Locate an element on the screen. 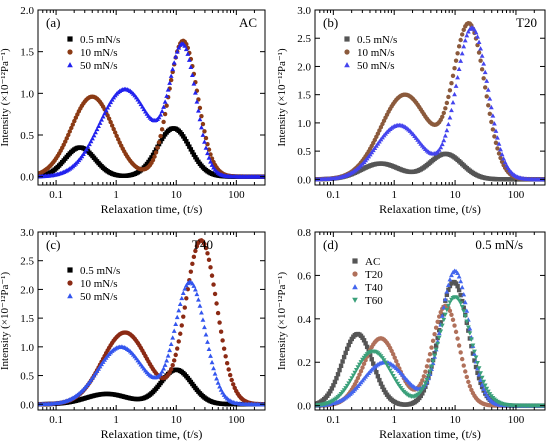 This screenshot has height=445, width=550. panel-label: (d) is located at coordinates (330, 244).